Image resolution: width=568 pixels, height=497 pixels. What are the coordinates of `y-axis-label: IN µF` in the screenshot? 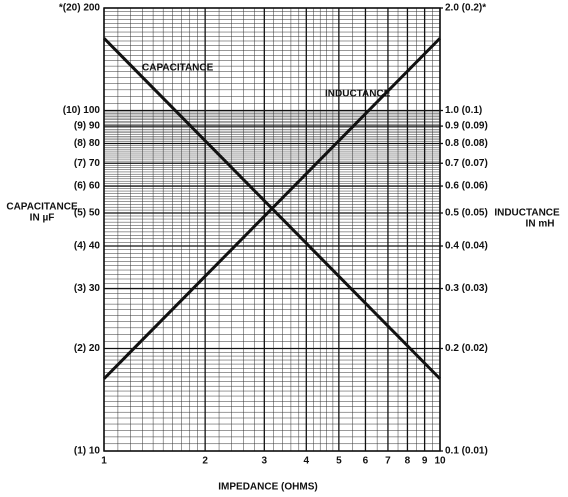 It's located at (42, 218).